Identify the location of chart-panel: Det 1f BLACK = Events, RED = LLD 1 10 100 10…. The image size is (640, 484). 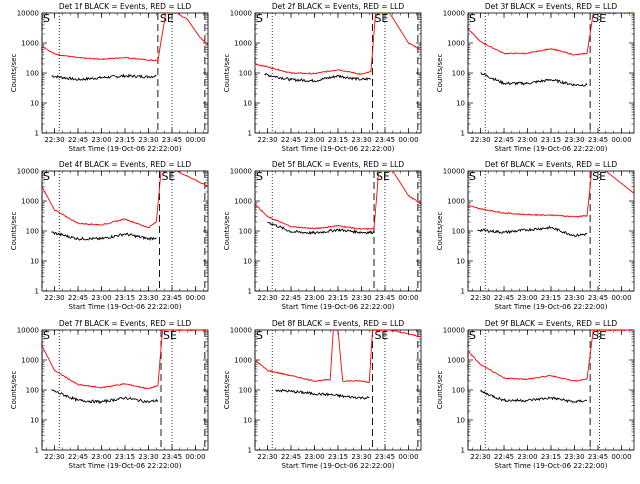
(109, 77).